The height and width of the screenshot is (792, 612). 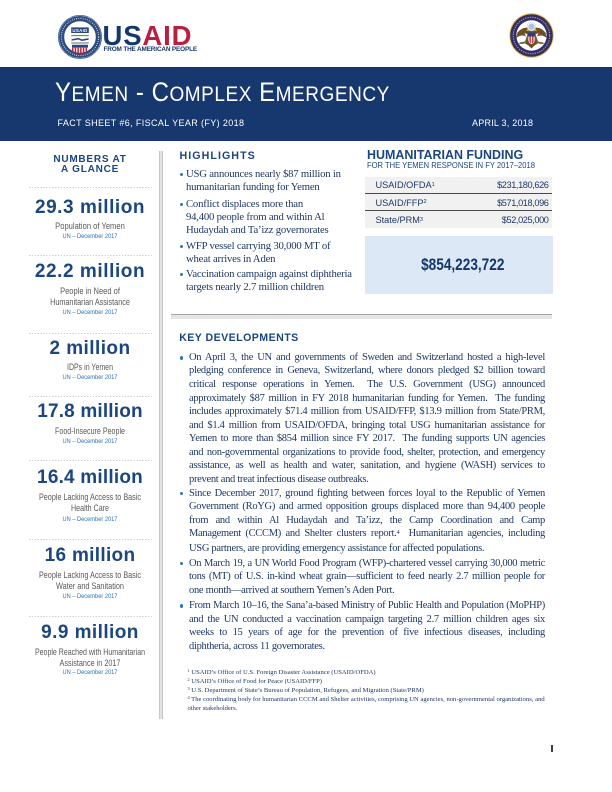 What do you see at coordinates (79, 30) in the screenshot?
I see `svg-text: USAID` at bounding box center [79, 30].